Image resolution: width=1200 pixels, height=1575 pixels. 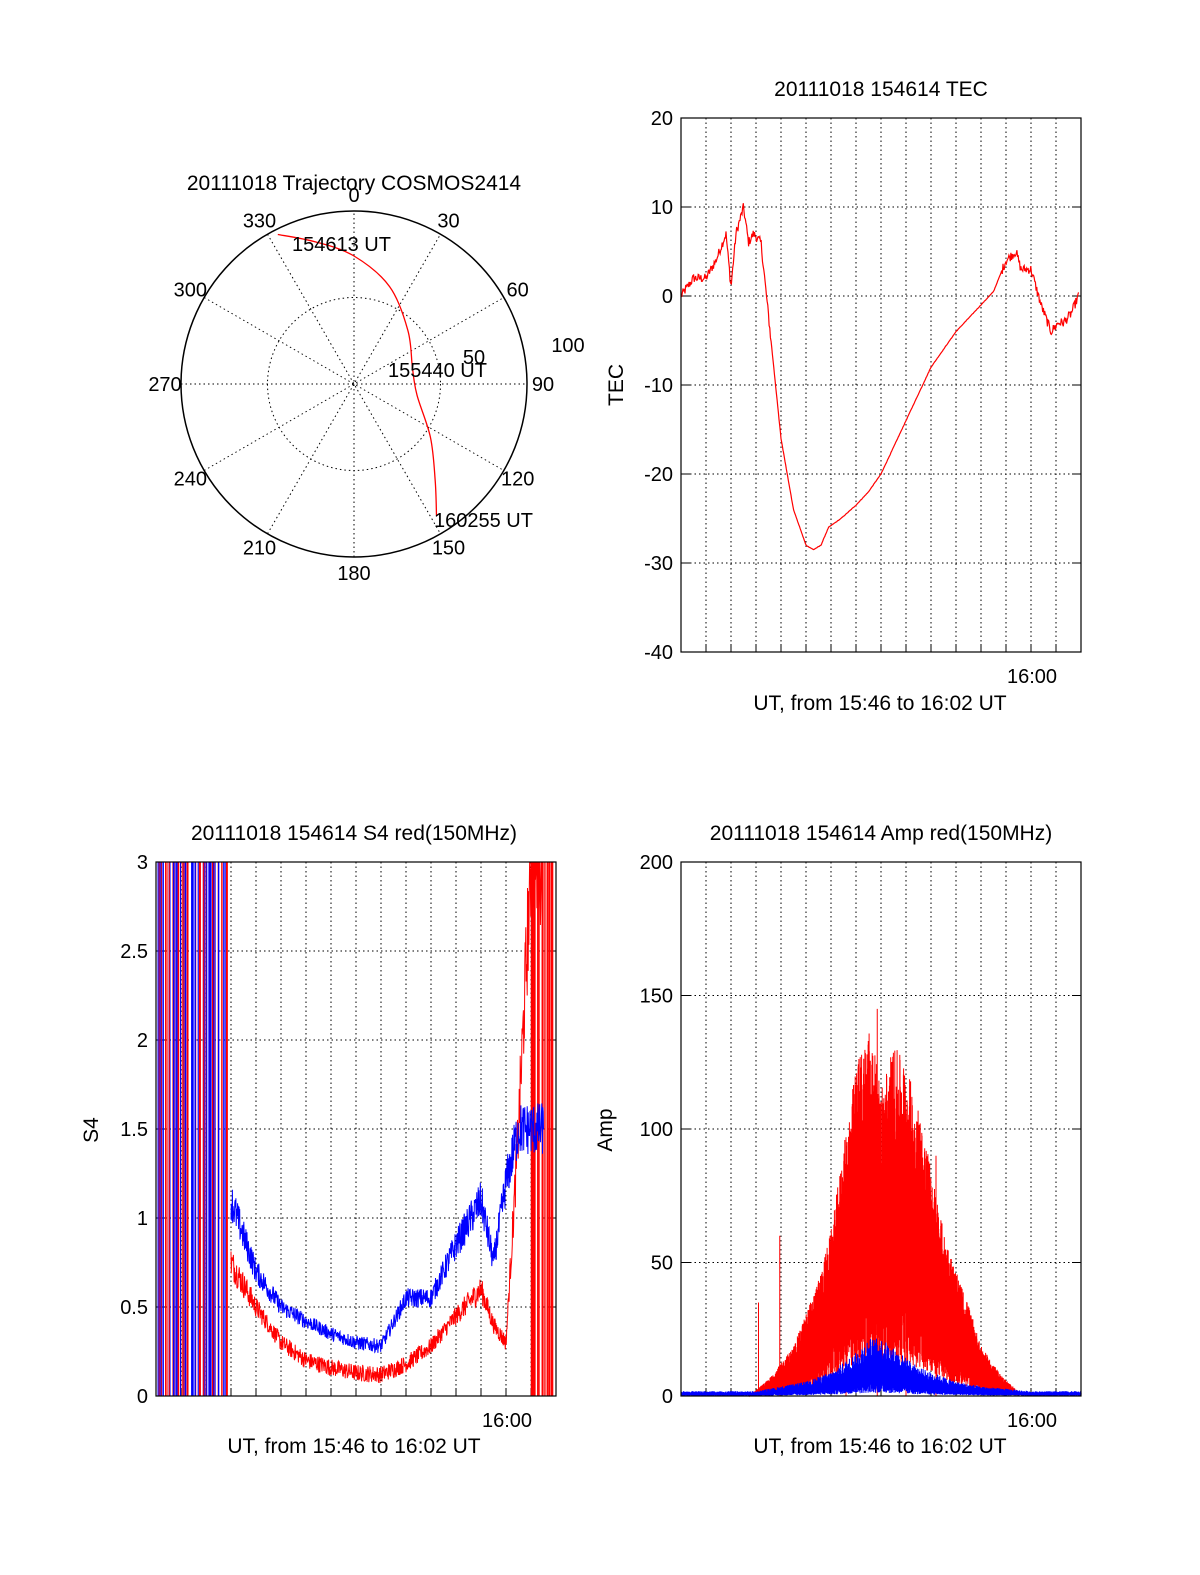 I want to click on polar-radius-label-50: 50, so click(x=474, y=358).